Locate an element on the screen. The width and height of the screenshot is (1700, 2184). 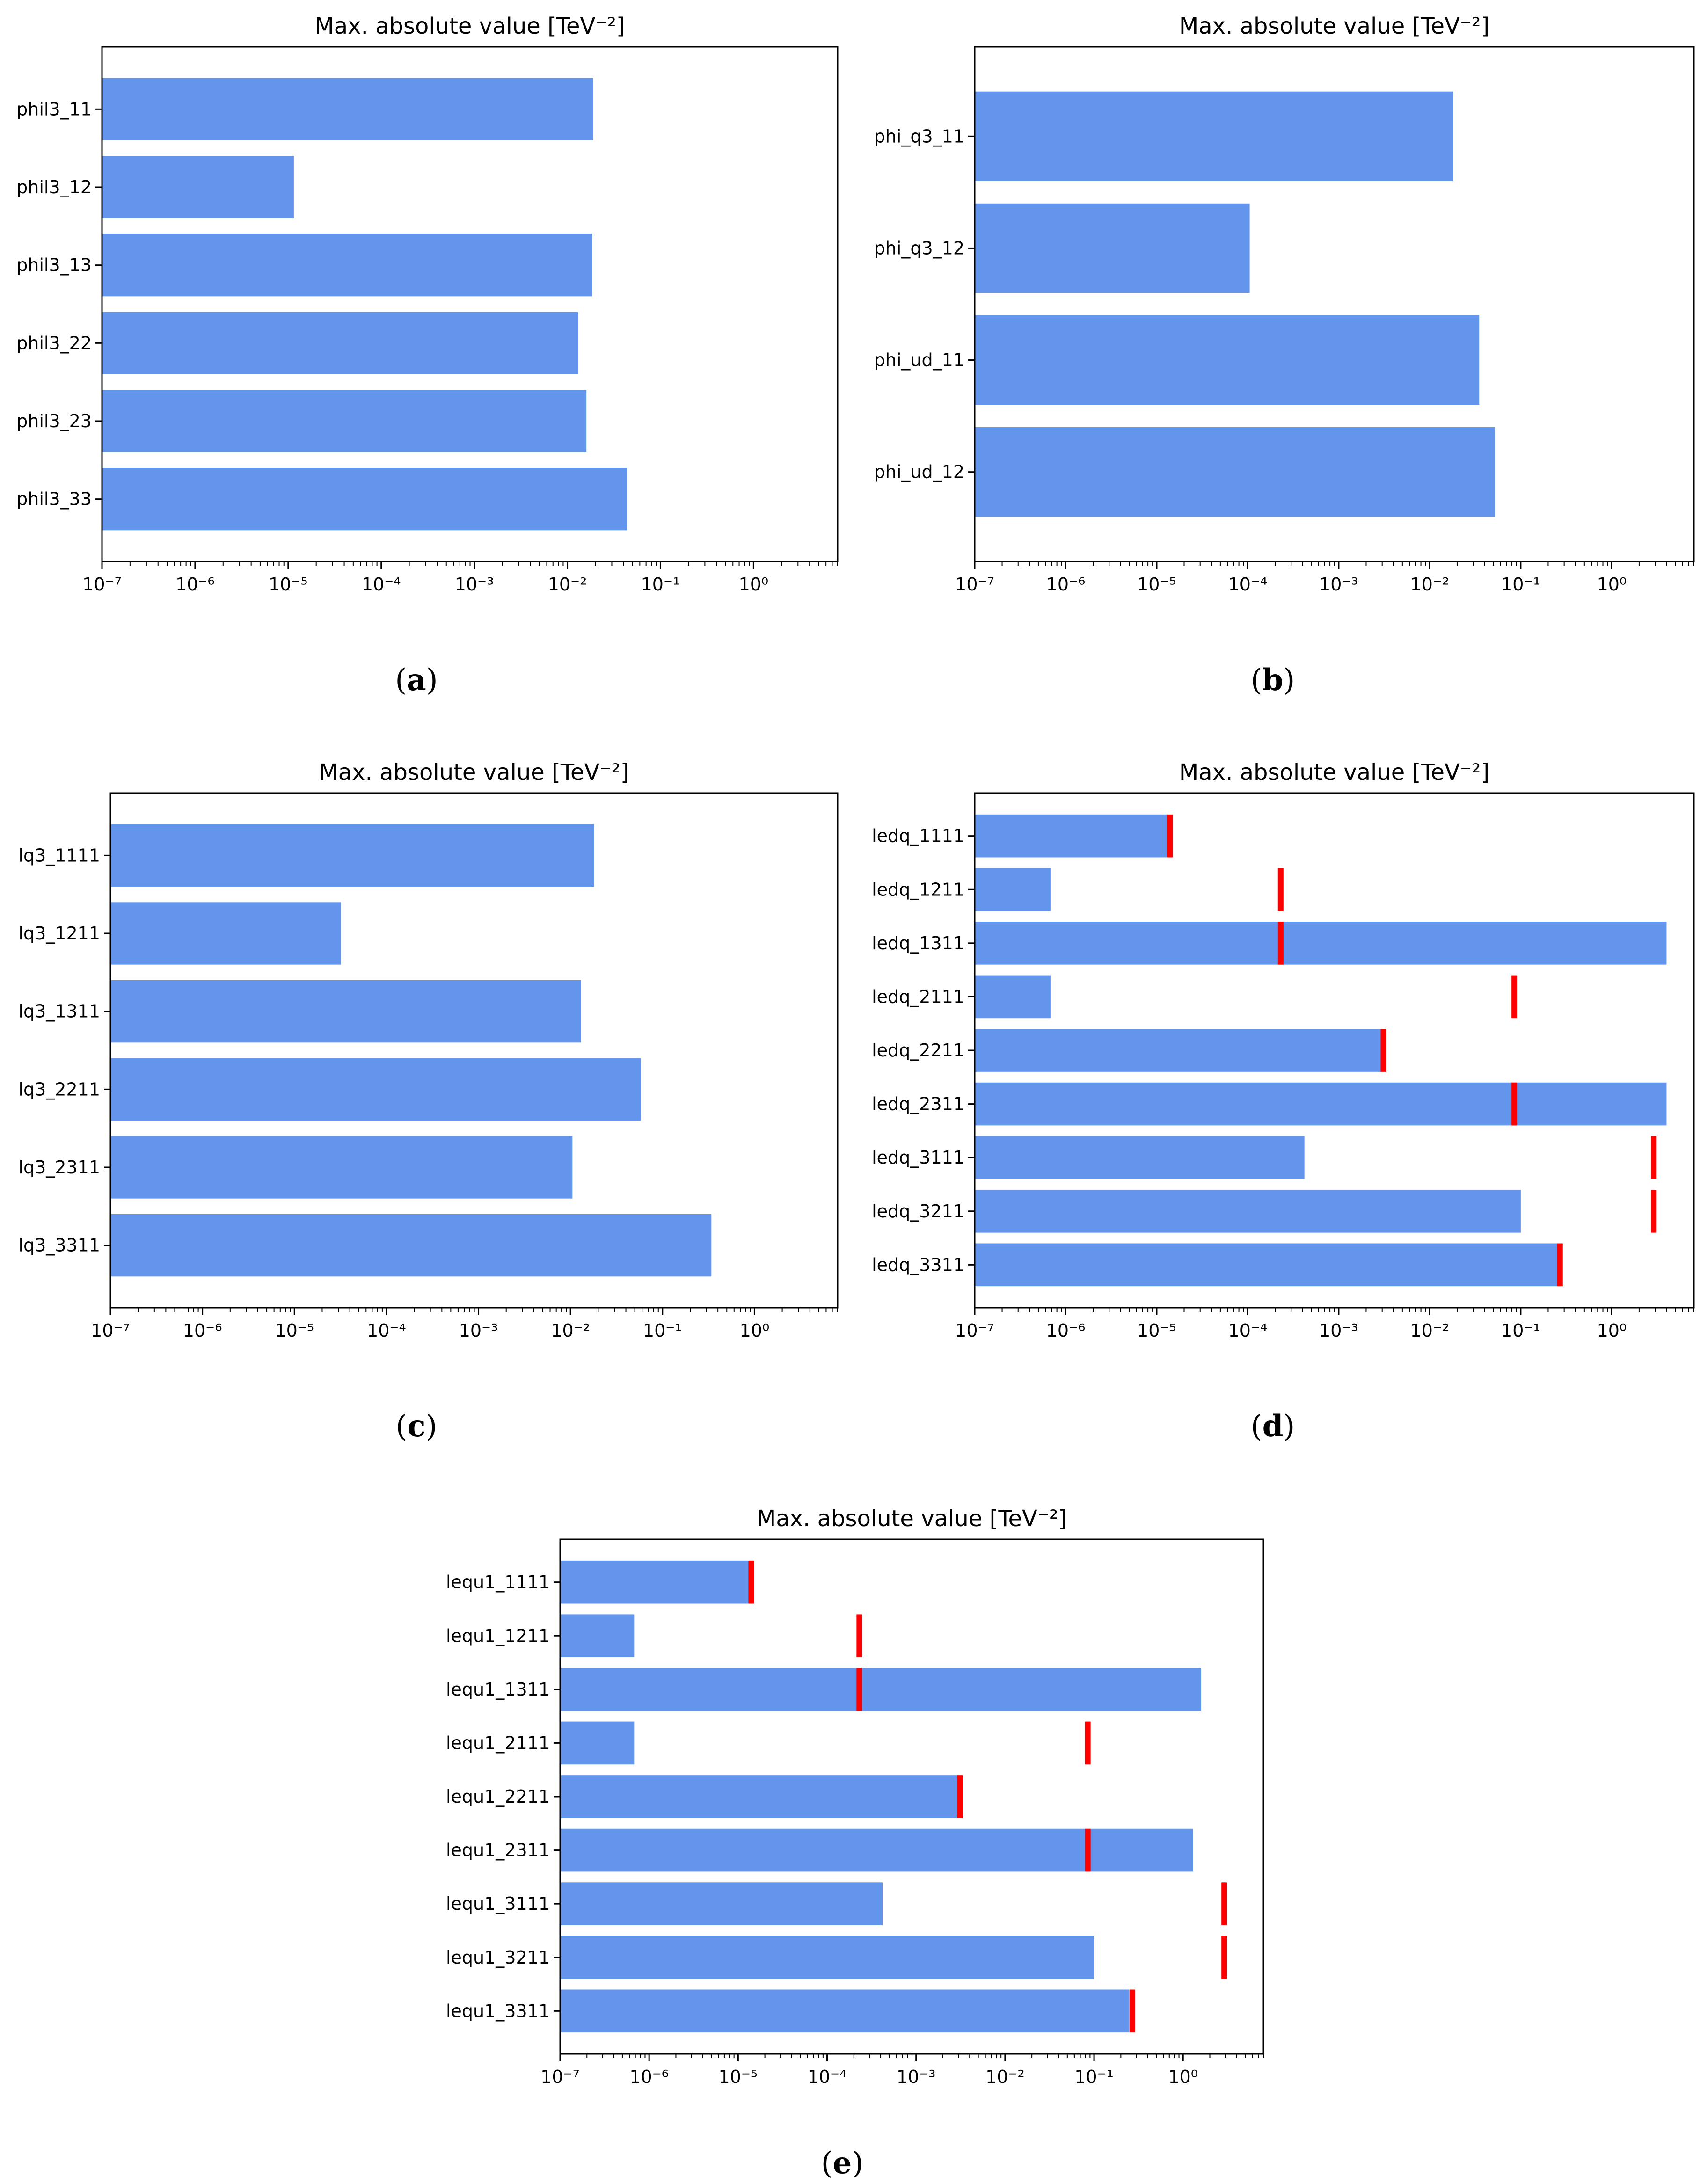
panel-caption: (c) is located at coordinates (417, 1426).